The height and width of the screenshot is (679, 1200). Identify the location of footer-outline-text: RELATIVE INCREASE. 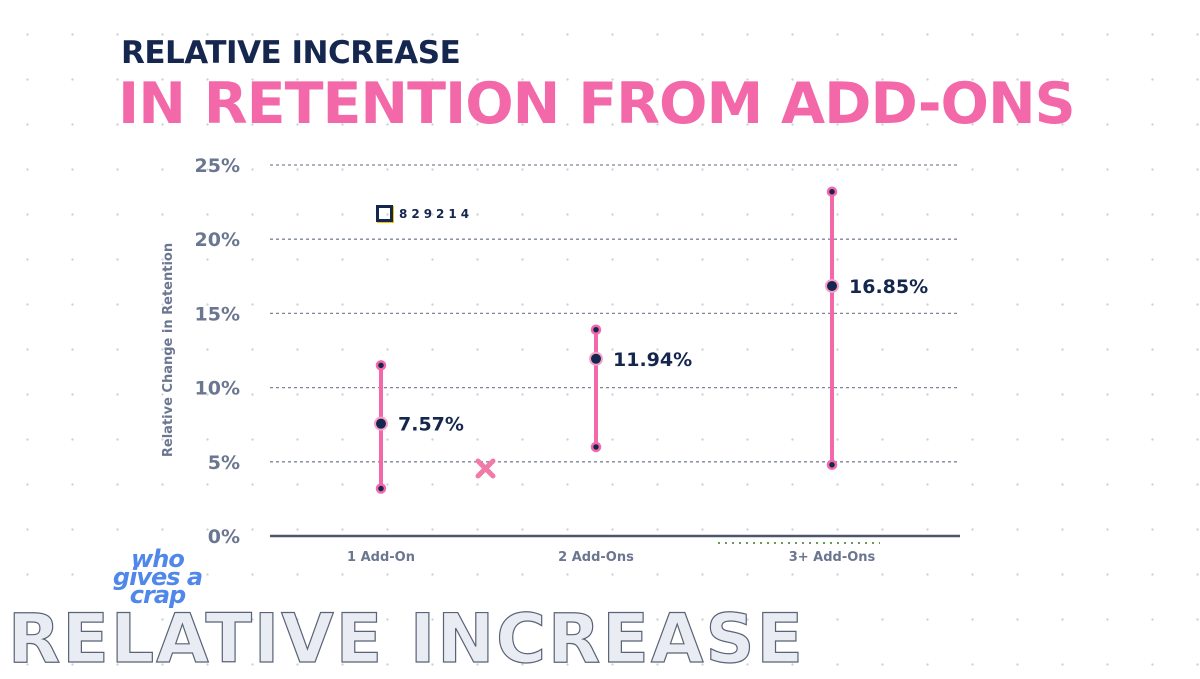
(406, 639).